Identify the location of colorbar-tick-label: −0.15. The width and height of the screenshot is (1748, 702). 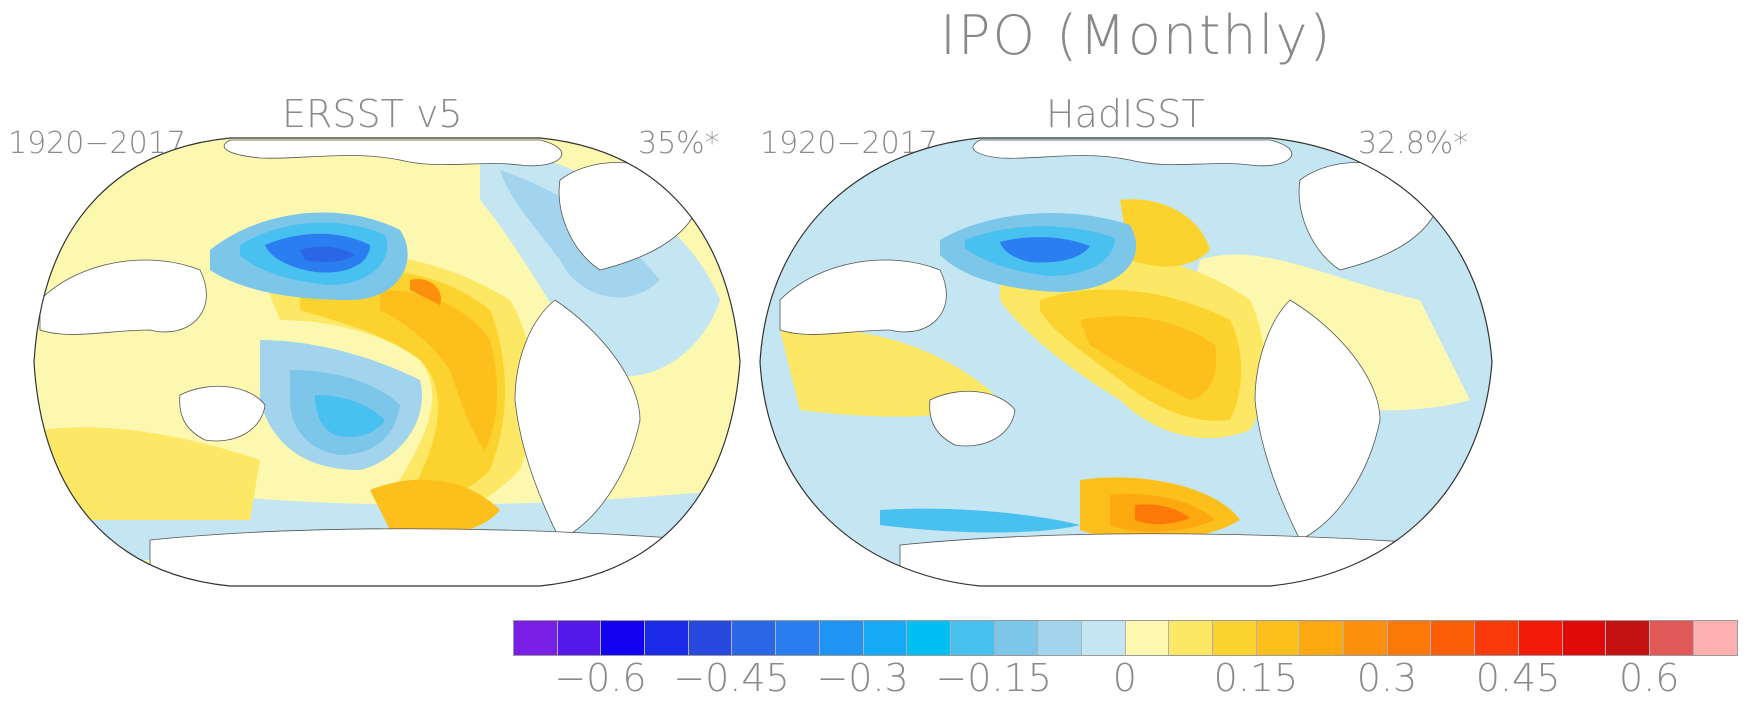
(993, 678).